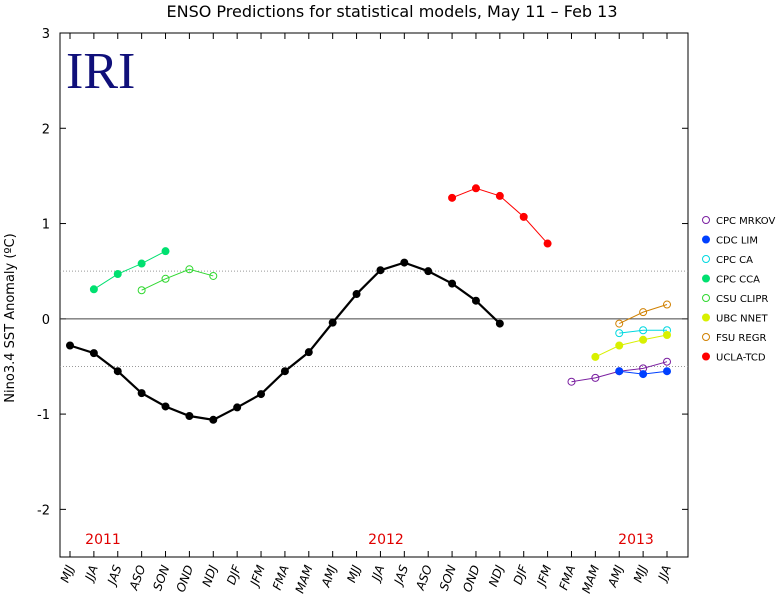 The image size is (784, 604). Describe the element at coordinates (10, 317) in the screenshot. I see `y-axis-label: Nino3.4 SST Anomaly (ºC)` at that location.